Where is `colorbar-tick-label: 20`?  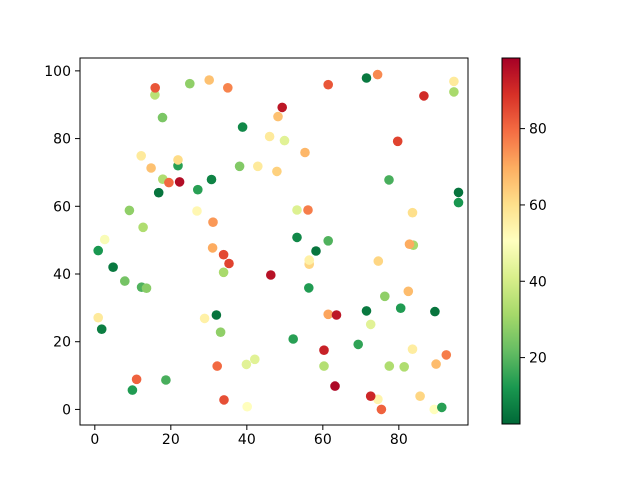
colorbar-tick-label: 20 is located at coordinates (538, 359).